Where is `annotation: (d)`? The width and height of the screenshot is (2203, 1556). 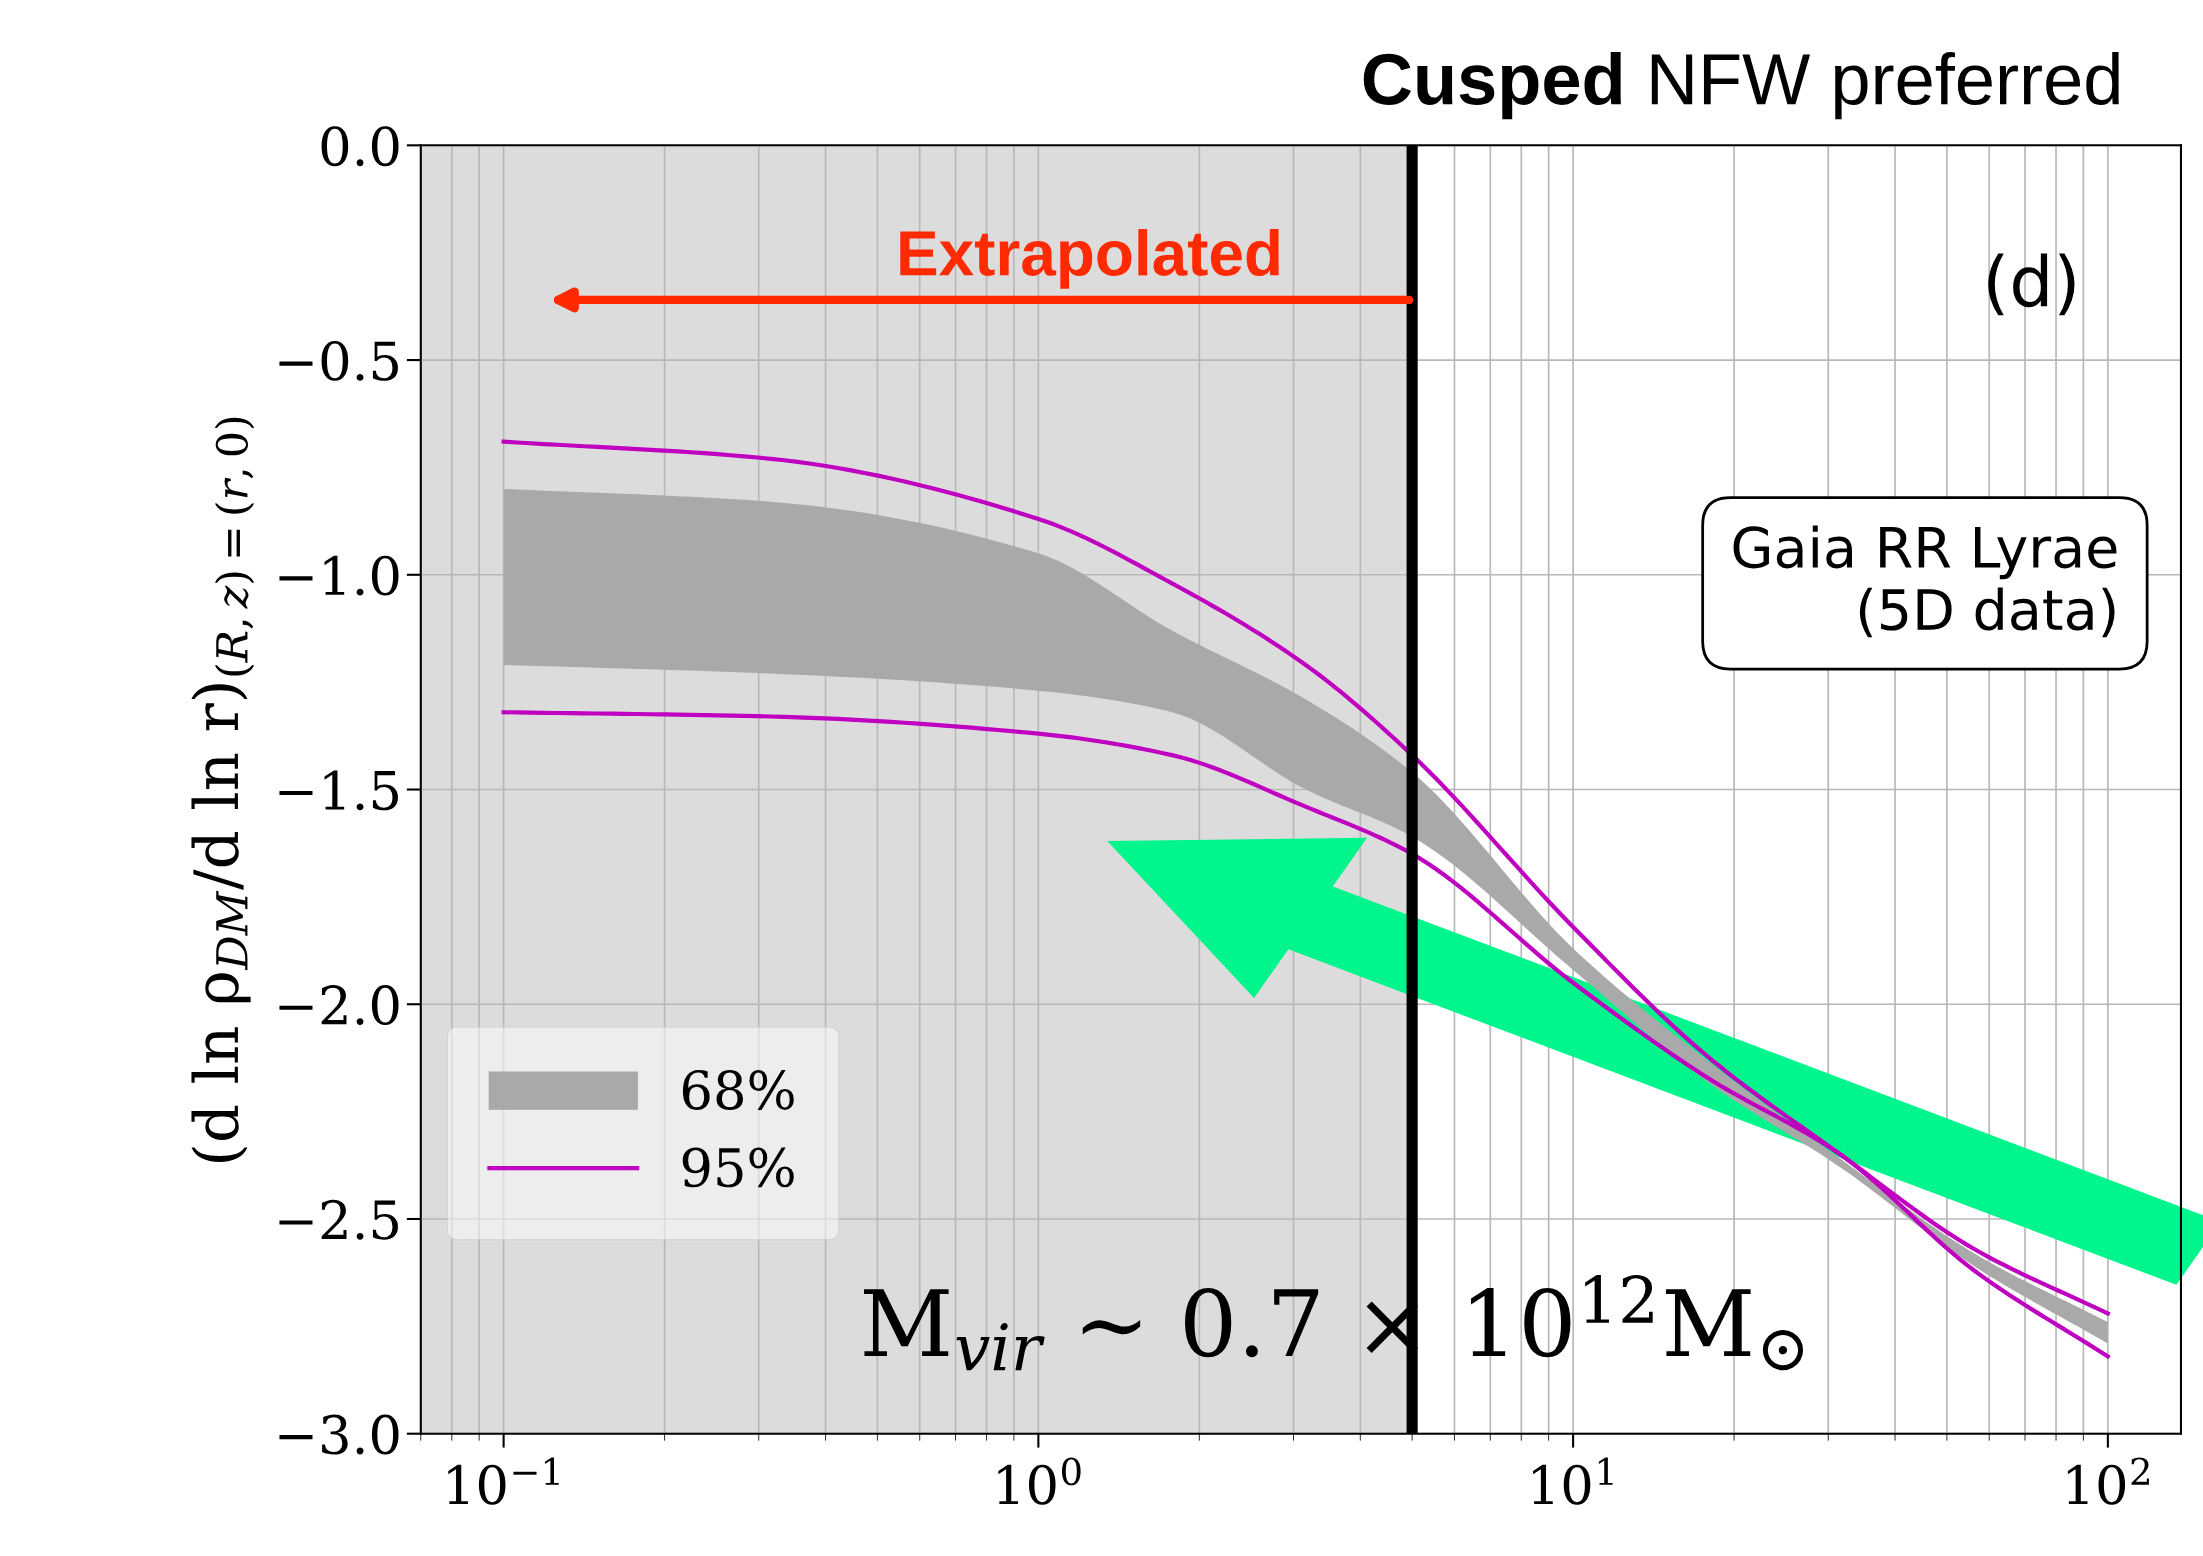
annotation: (d) is located at coordinates (2031, 284).